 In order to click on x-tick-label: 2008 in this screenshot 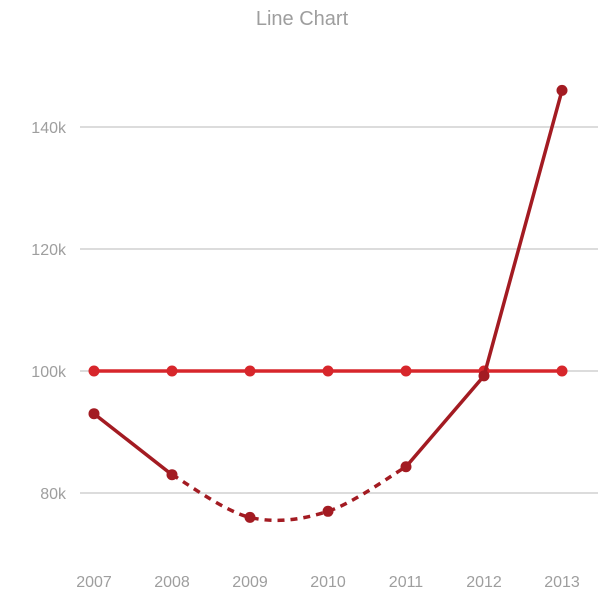, I will do `click(172, 582)`.